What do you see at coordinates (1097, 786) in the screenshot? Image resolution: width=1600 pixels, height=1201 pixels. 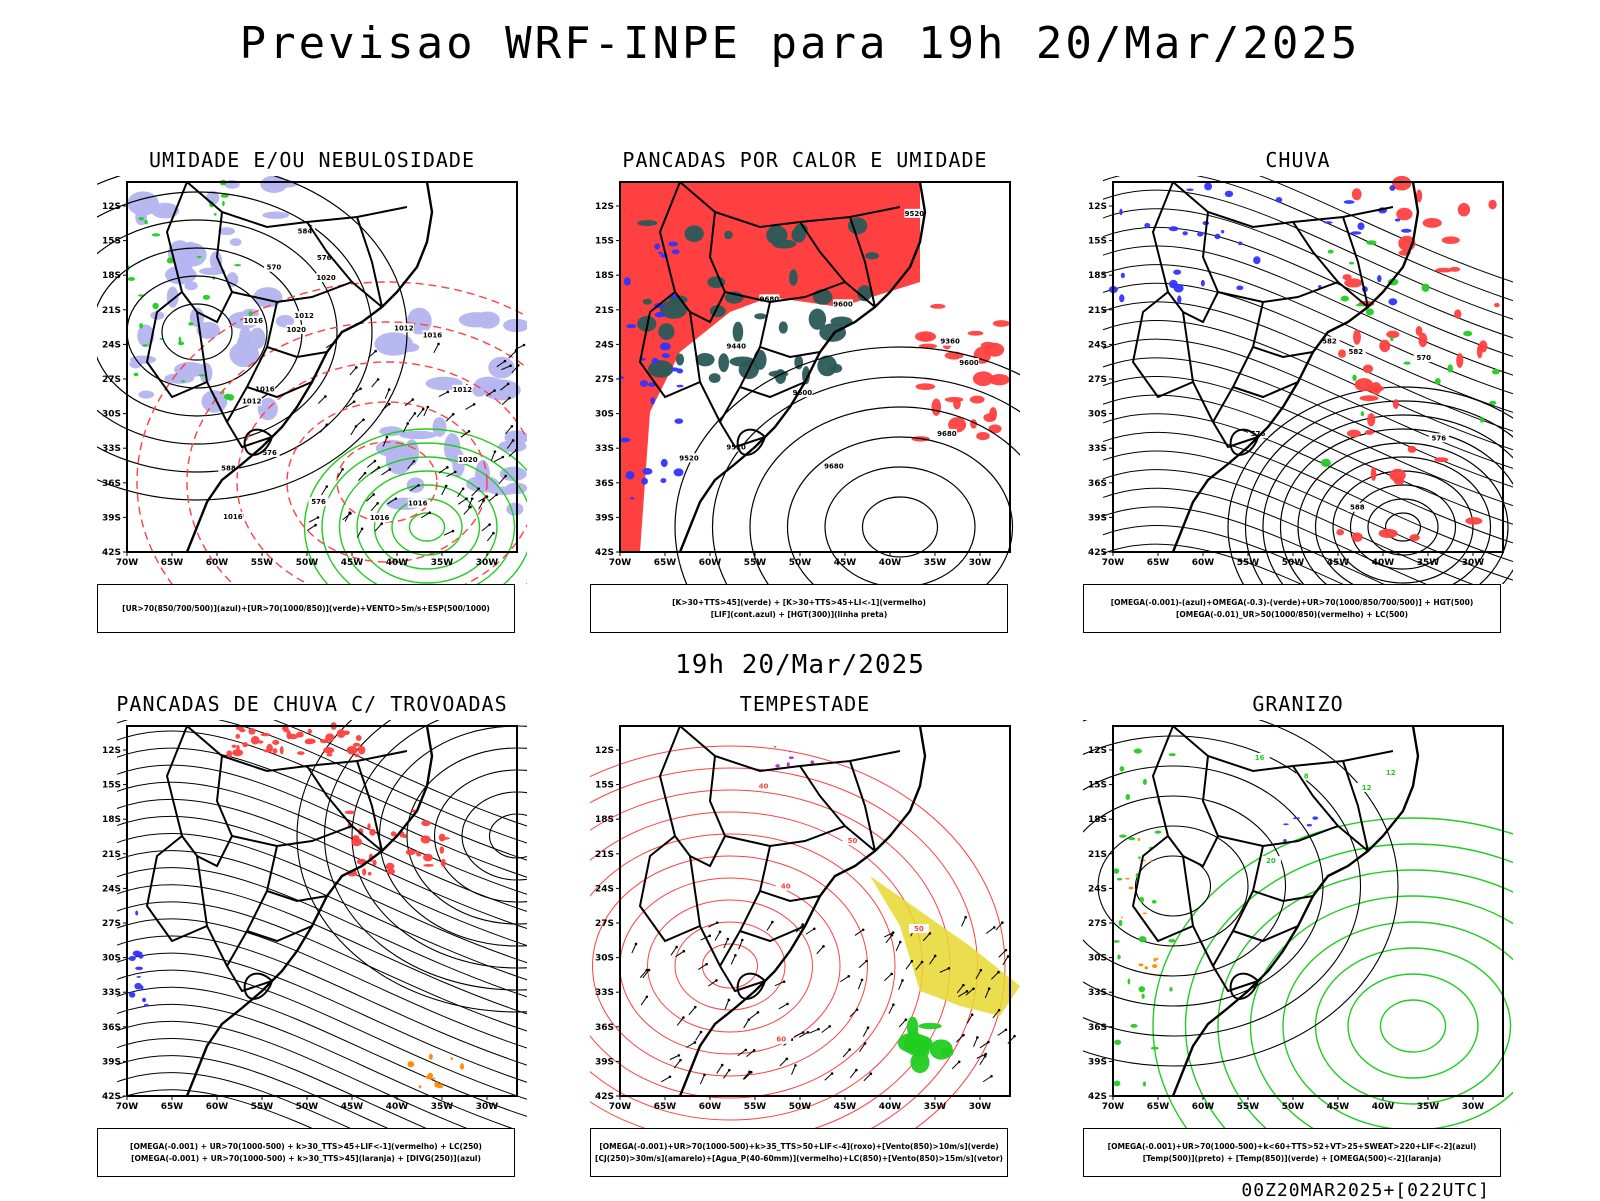 I see `lat-tick-label: 15S` at bounding box center [1097, 786].